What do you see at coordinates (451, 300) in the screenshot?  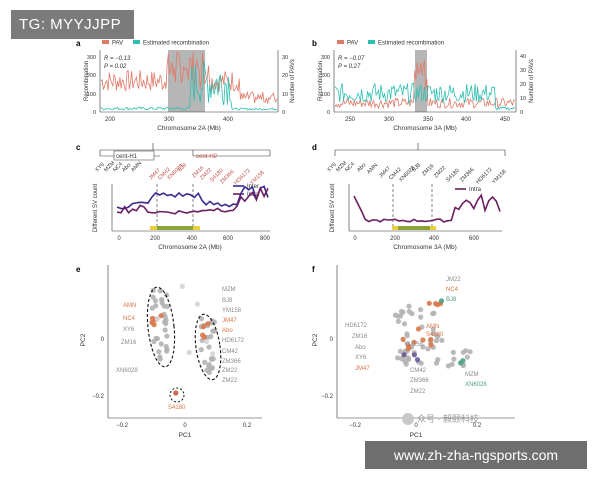 I see `accession-label: BJ8` at bounding box center [451, 300].